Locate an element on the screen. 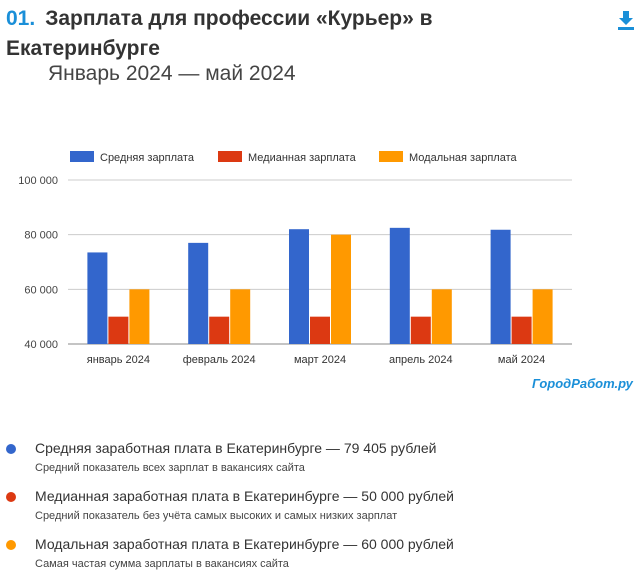 The width and height of the screenshot is (640, 572). y-tick-label: 100 000 is located at coordinates (38, 181).